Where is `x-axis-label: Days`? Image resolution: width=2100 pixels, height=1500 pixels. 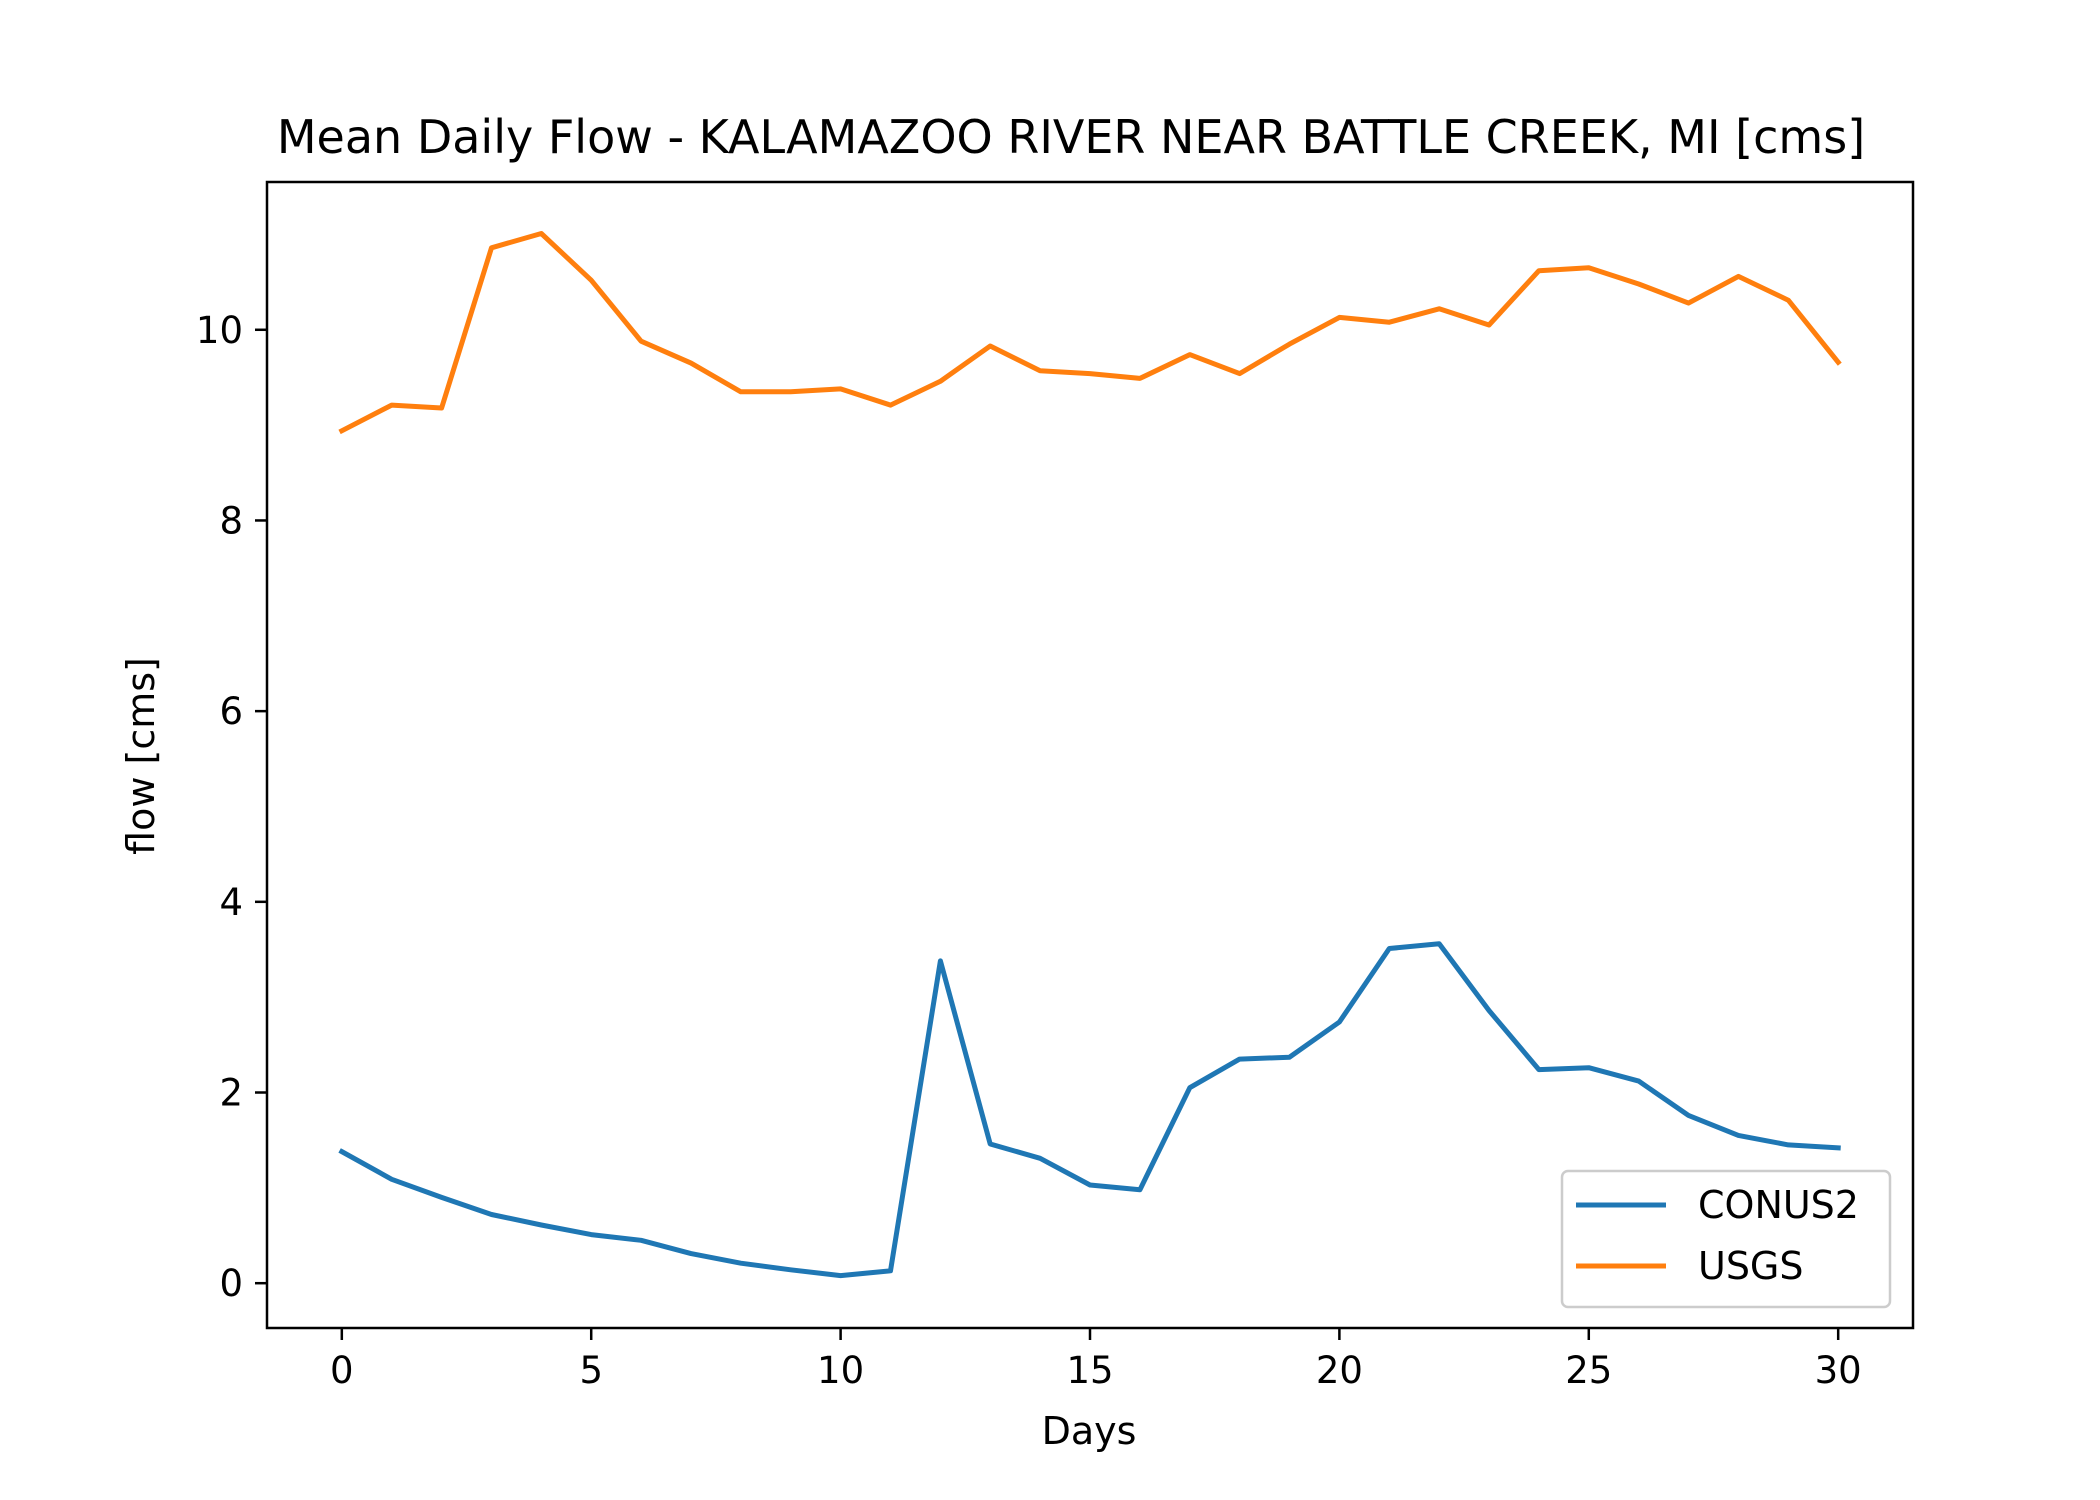 x-axis-label: Days is located at coordinates (1089, 1431).